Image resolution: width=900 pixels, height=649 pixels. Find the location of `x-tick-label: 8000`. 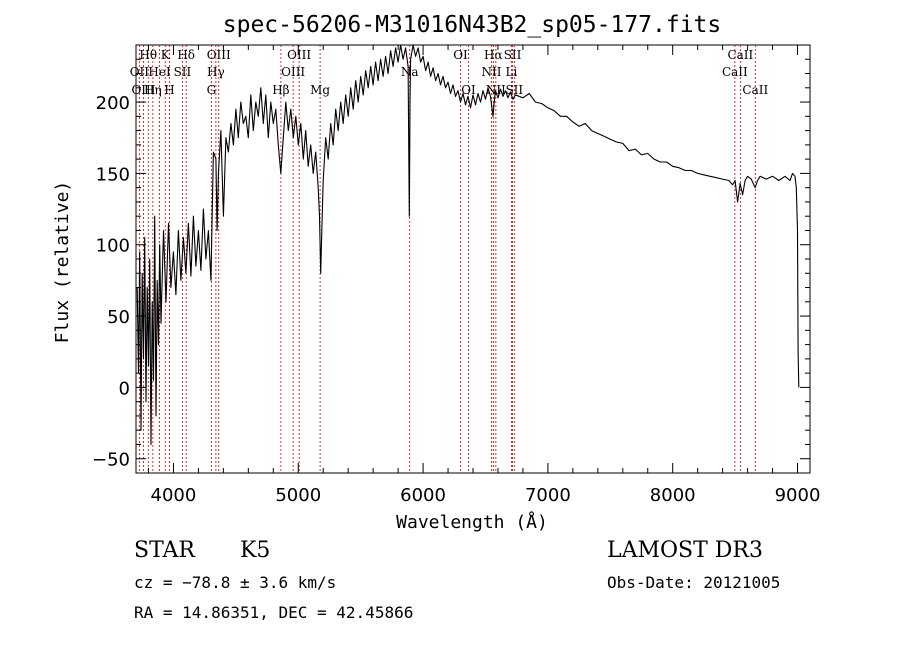

x-tick-label: 8000 is located at coordinates (673, 495).